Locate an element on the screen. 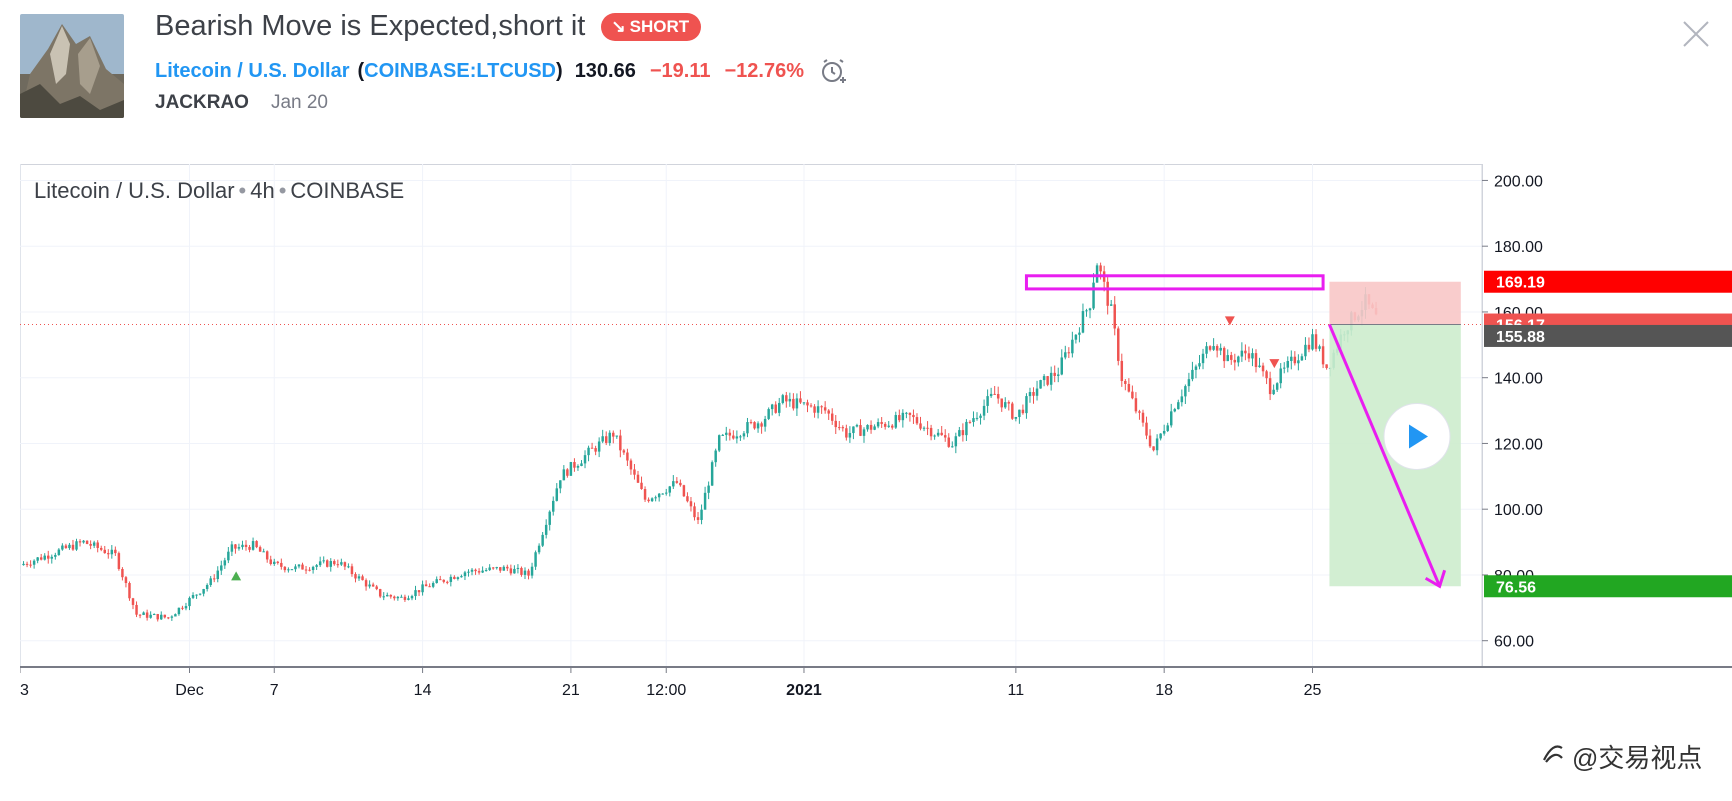 This screenshot has width=1732, height=801. x-tick-label: 12:00 is located at coordinates (666, 690).